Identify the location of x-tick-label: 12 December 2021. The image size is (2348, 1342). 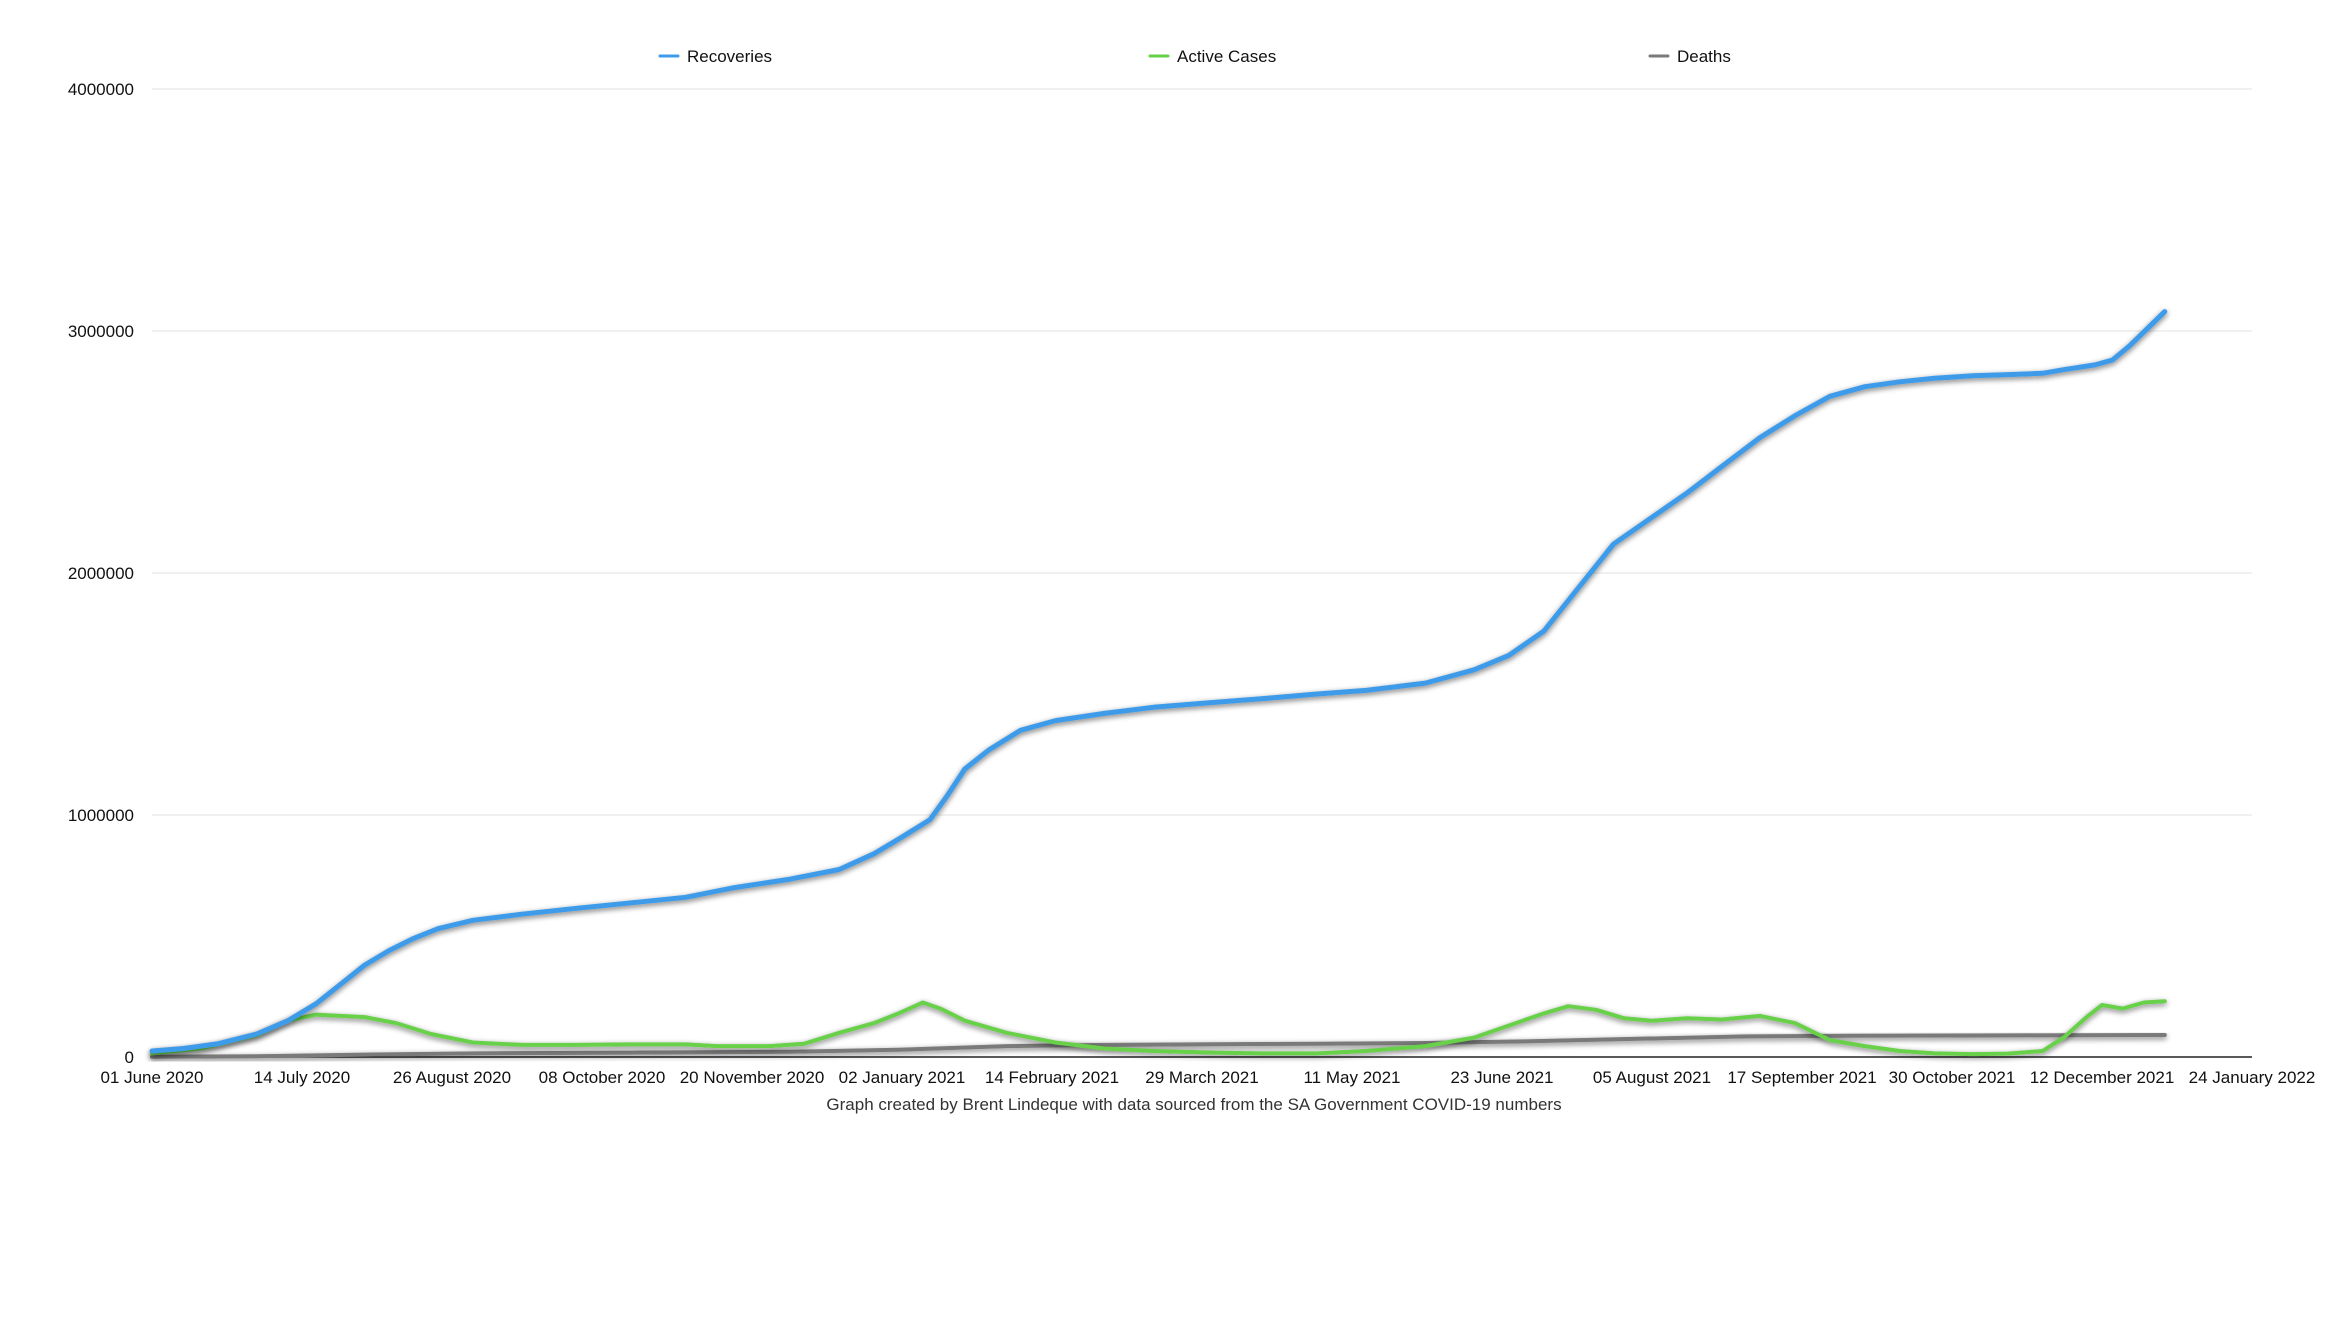
(2102, 1077).